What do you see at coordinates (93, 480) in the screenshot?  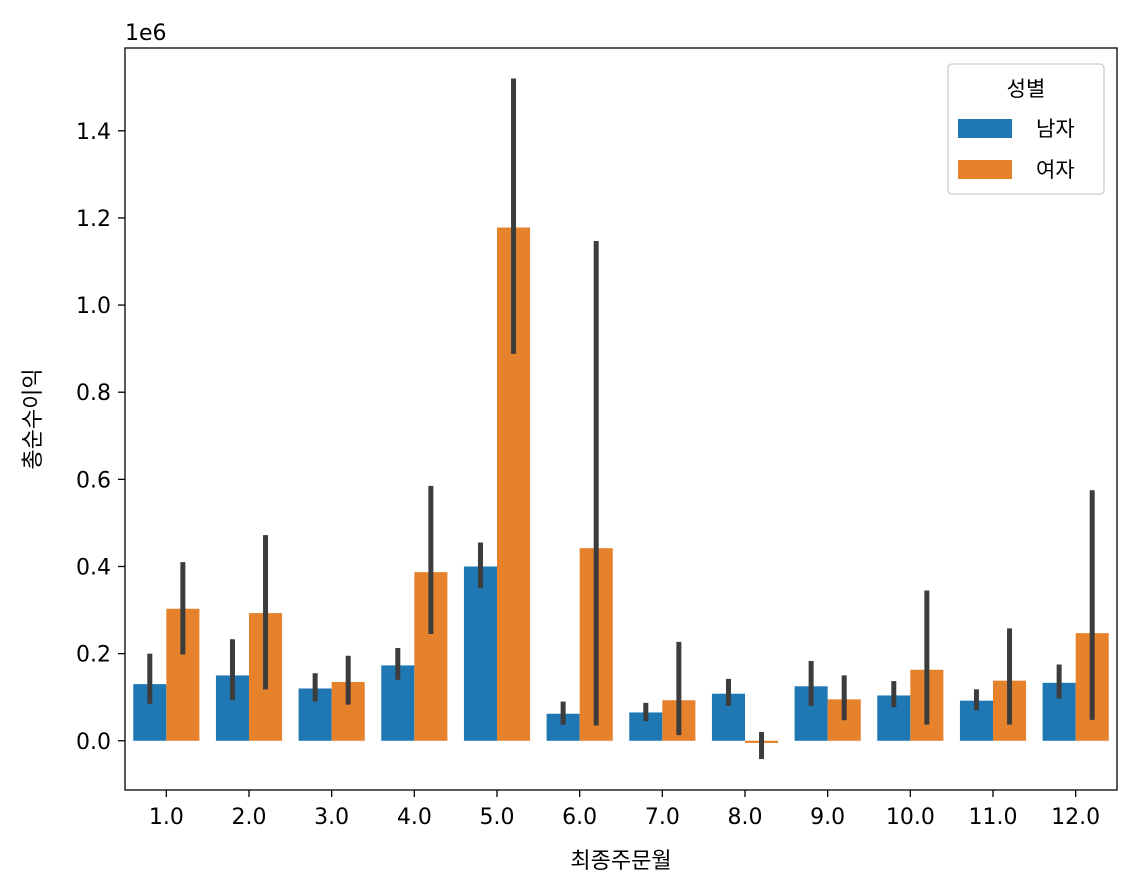 I see `y-tick-label: 0.6` at bounding box center [93, 480].